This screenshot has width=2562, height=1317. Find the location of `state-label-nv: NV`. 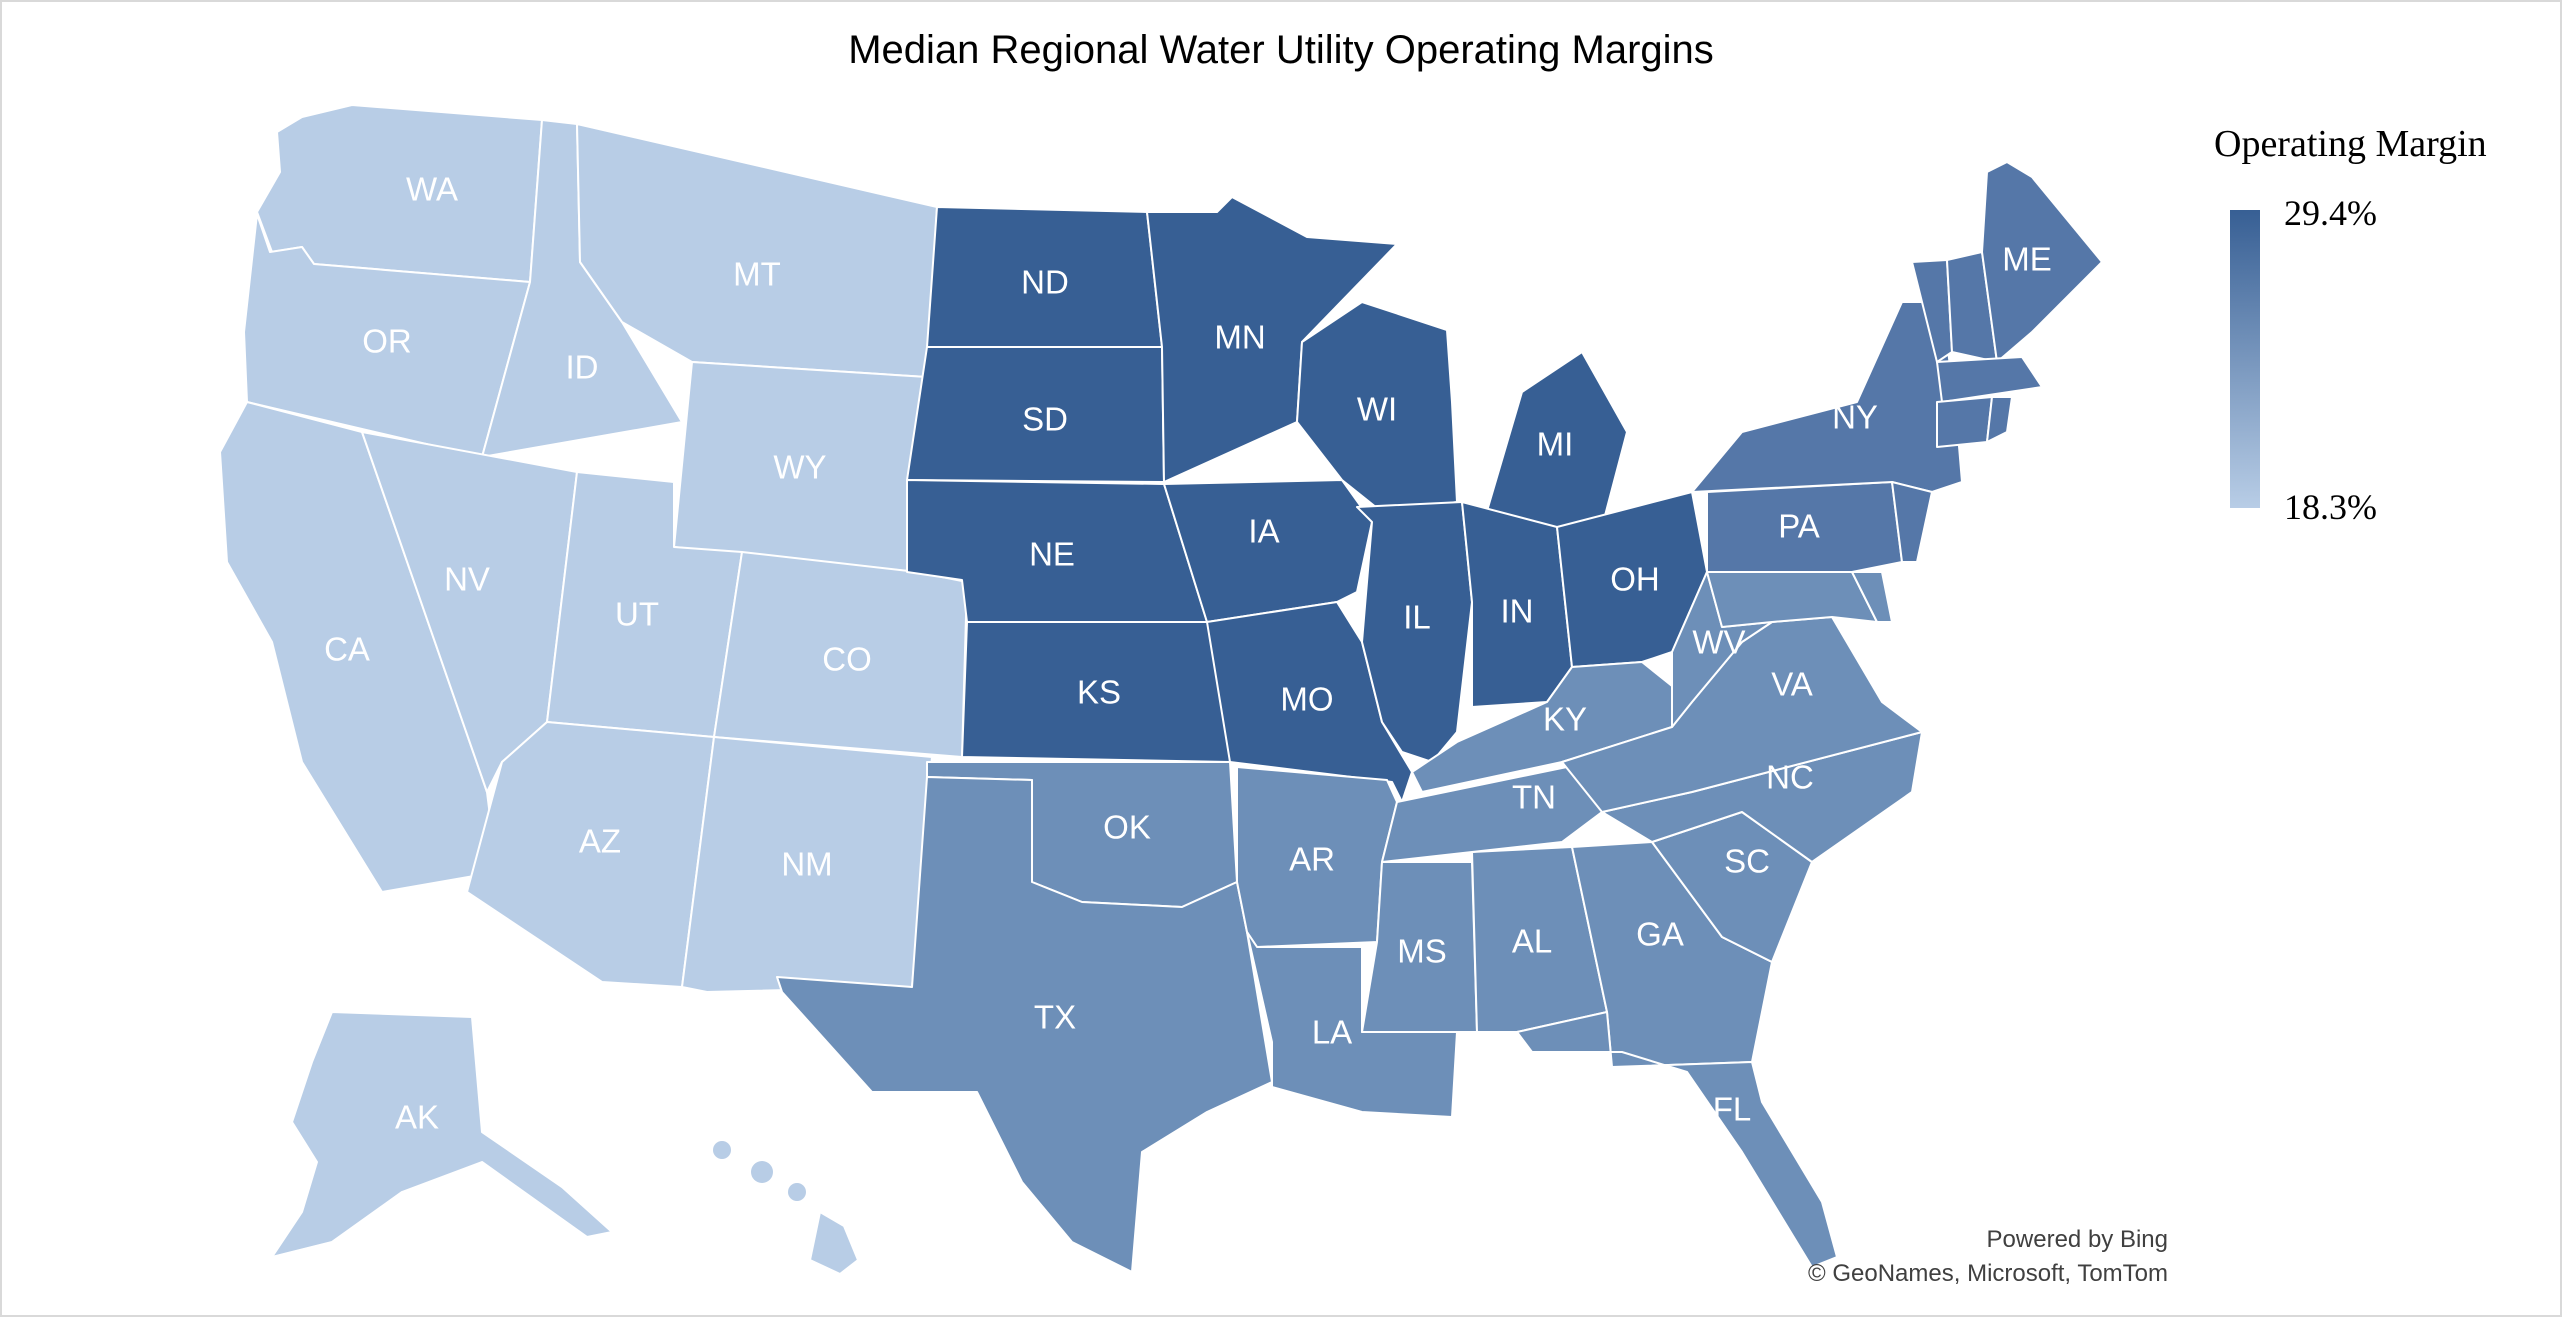

state-label-nv: NV is located at coordinates (467, 579).